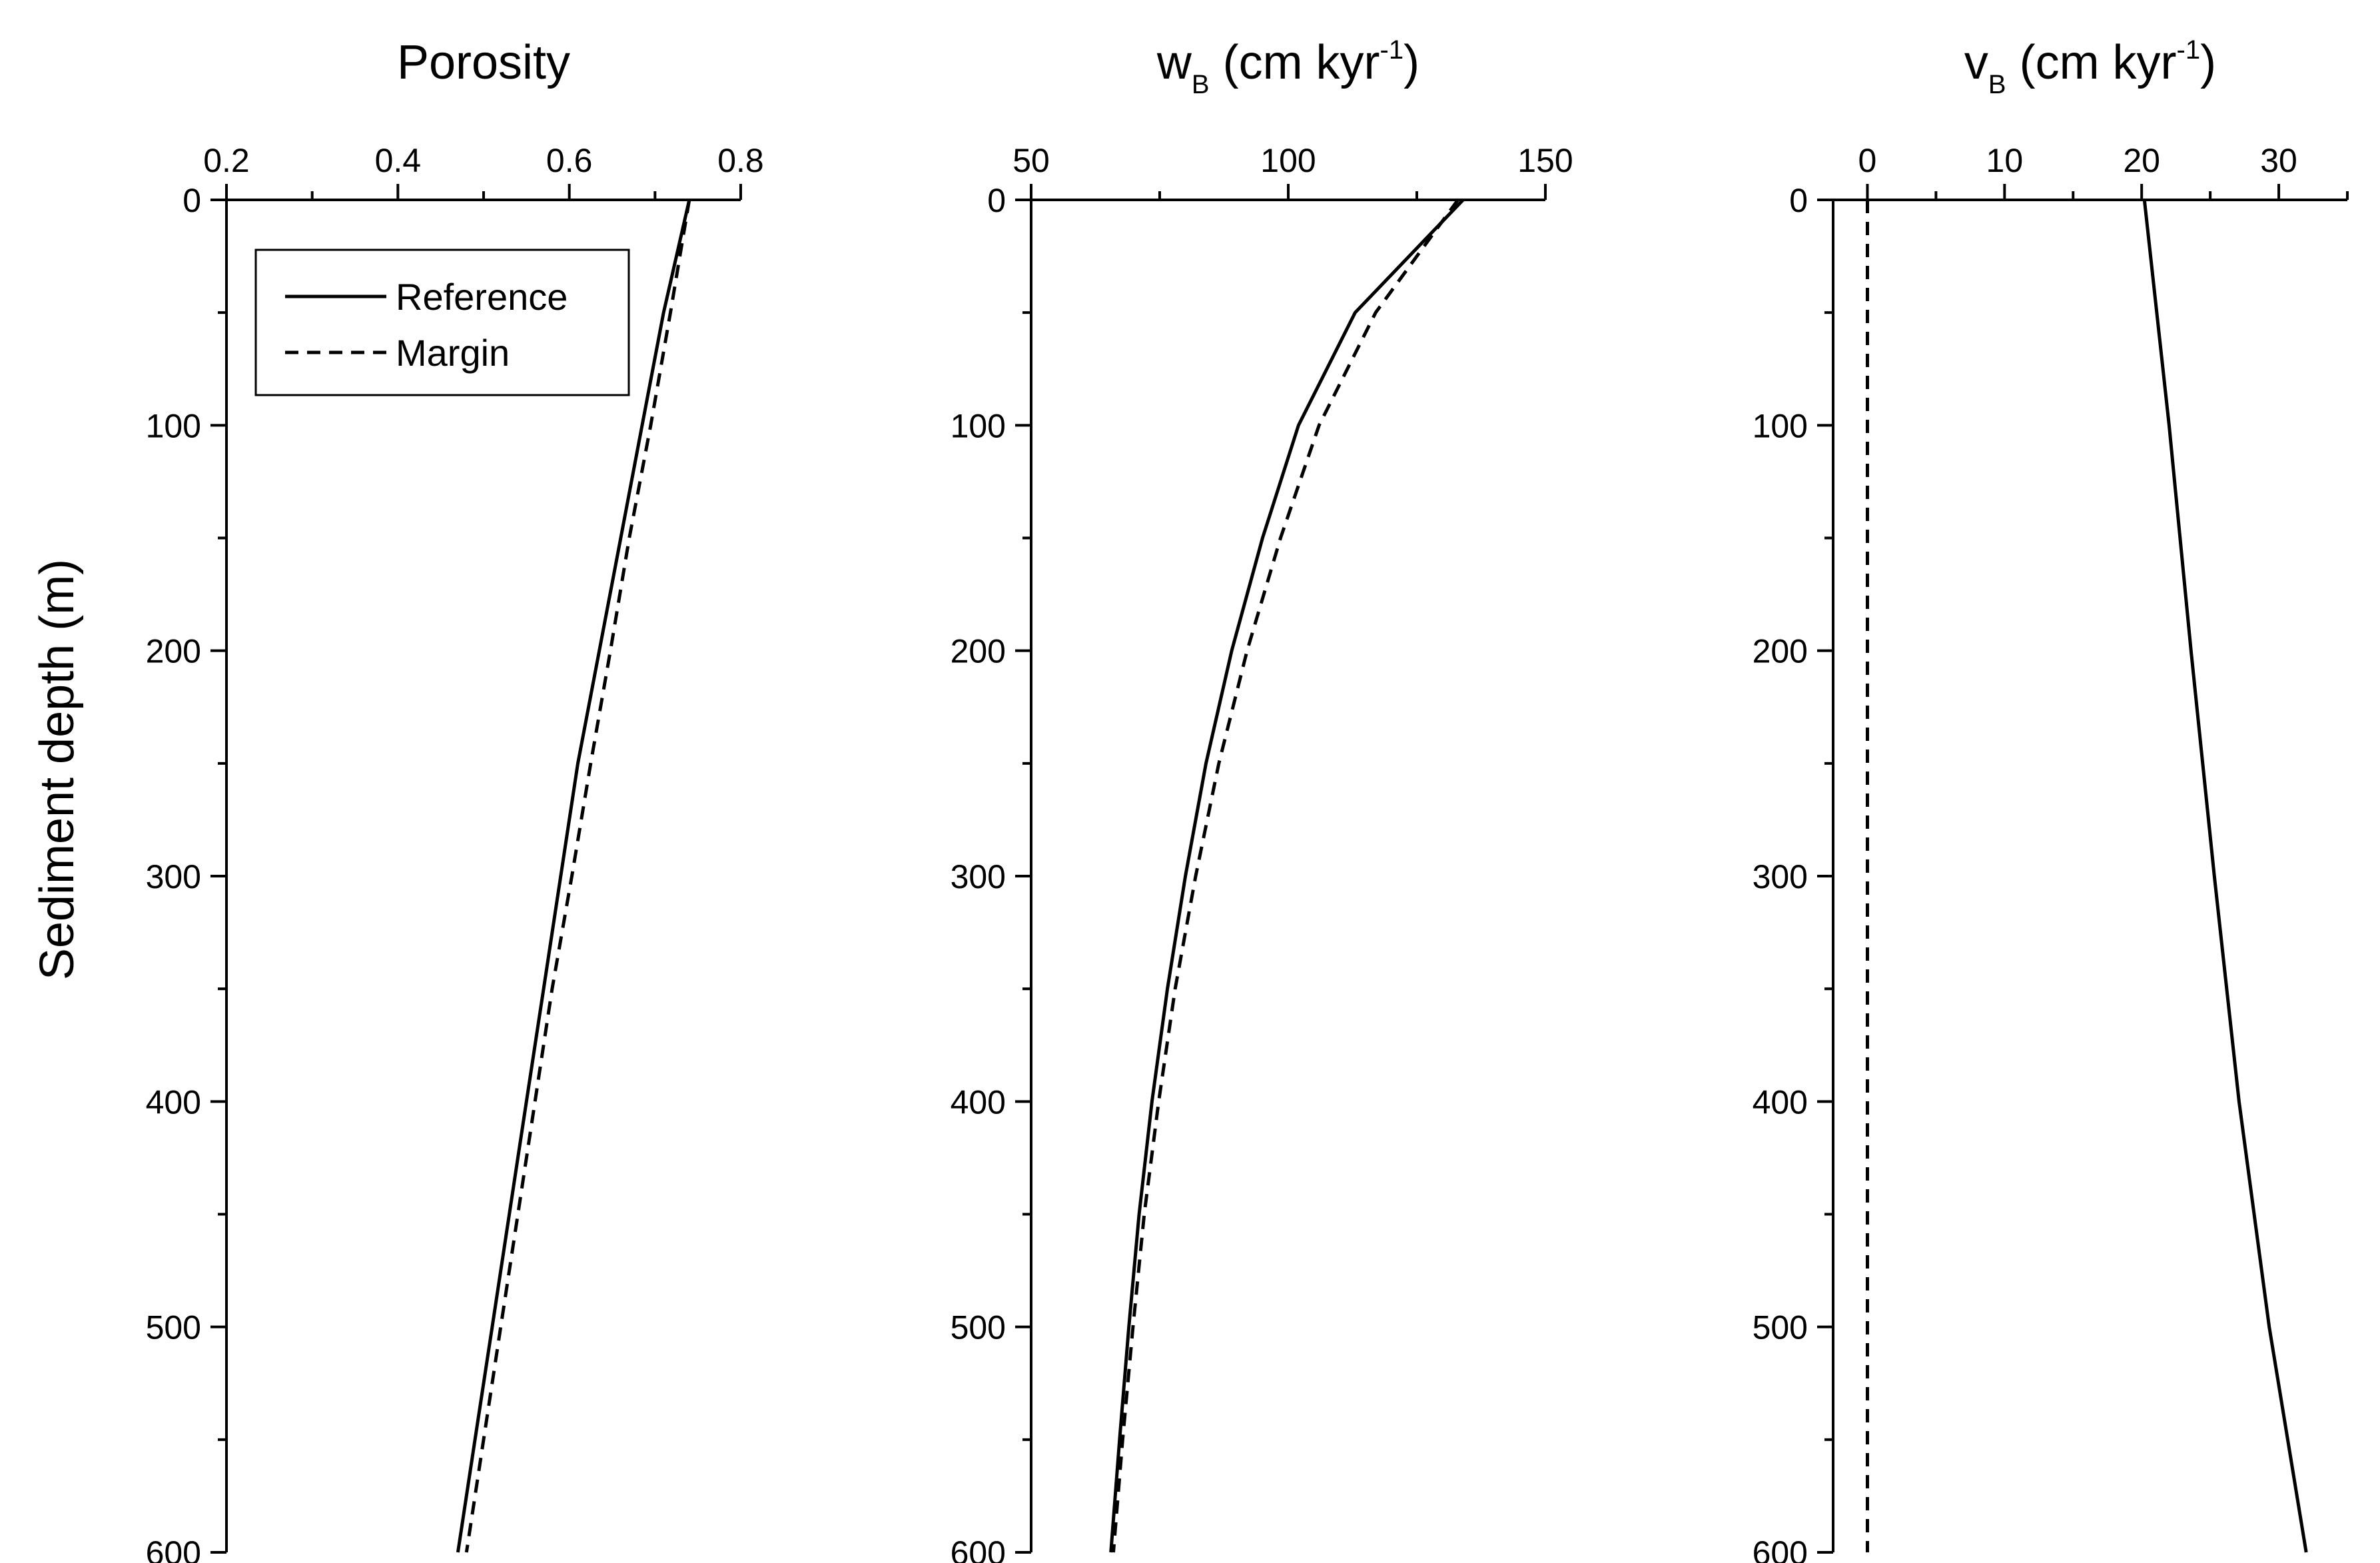  I want to click on wb-series-reference-line, so click(1287, 876).